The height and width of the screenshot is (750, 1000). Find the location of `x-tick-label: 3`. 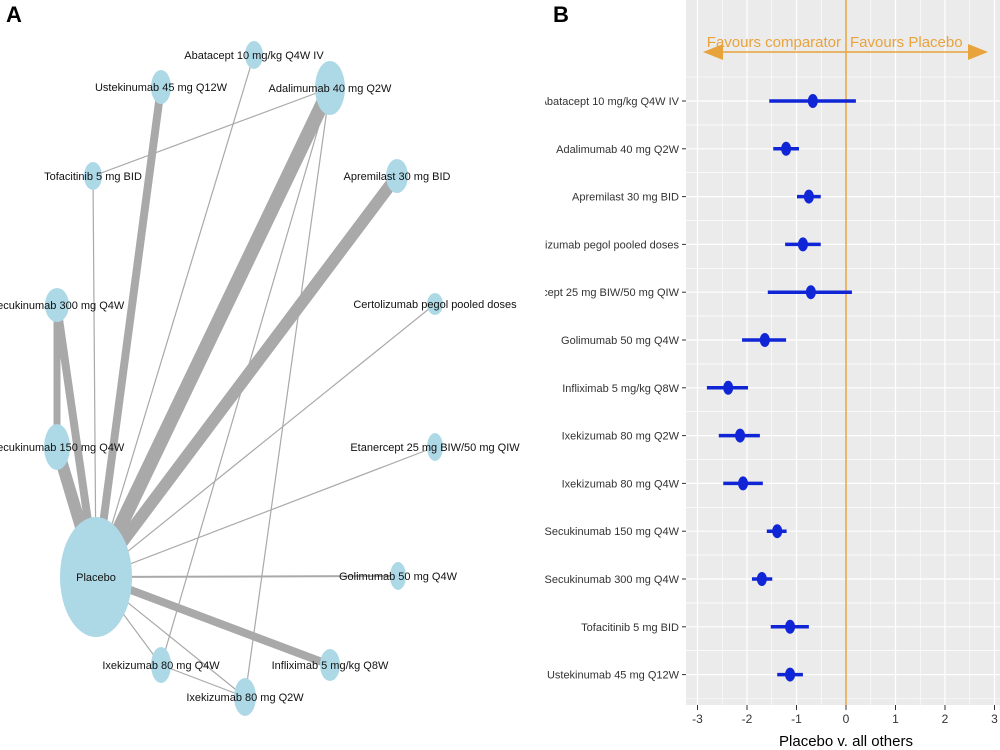

x-tick-label: 3 is located at coordinates (994, 719).